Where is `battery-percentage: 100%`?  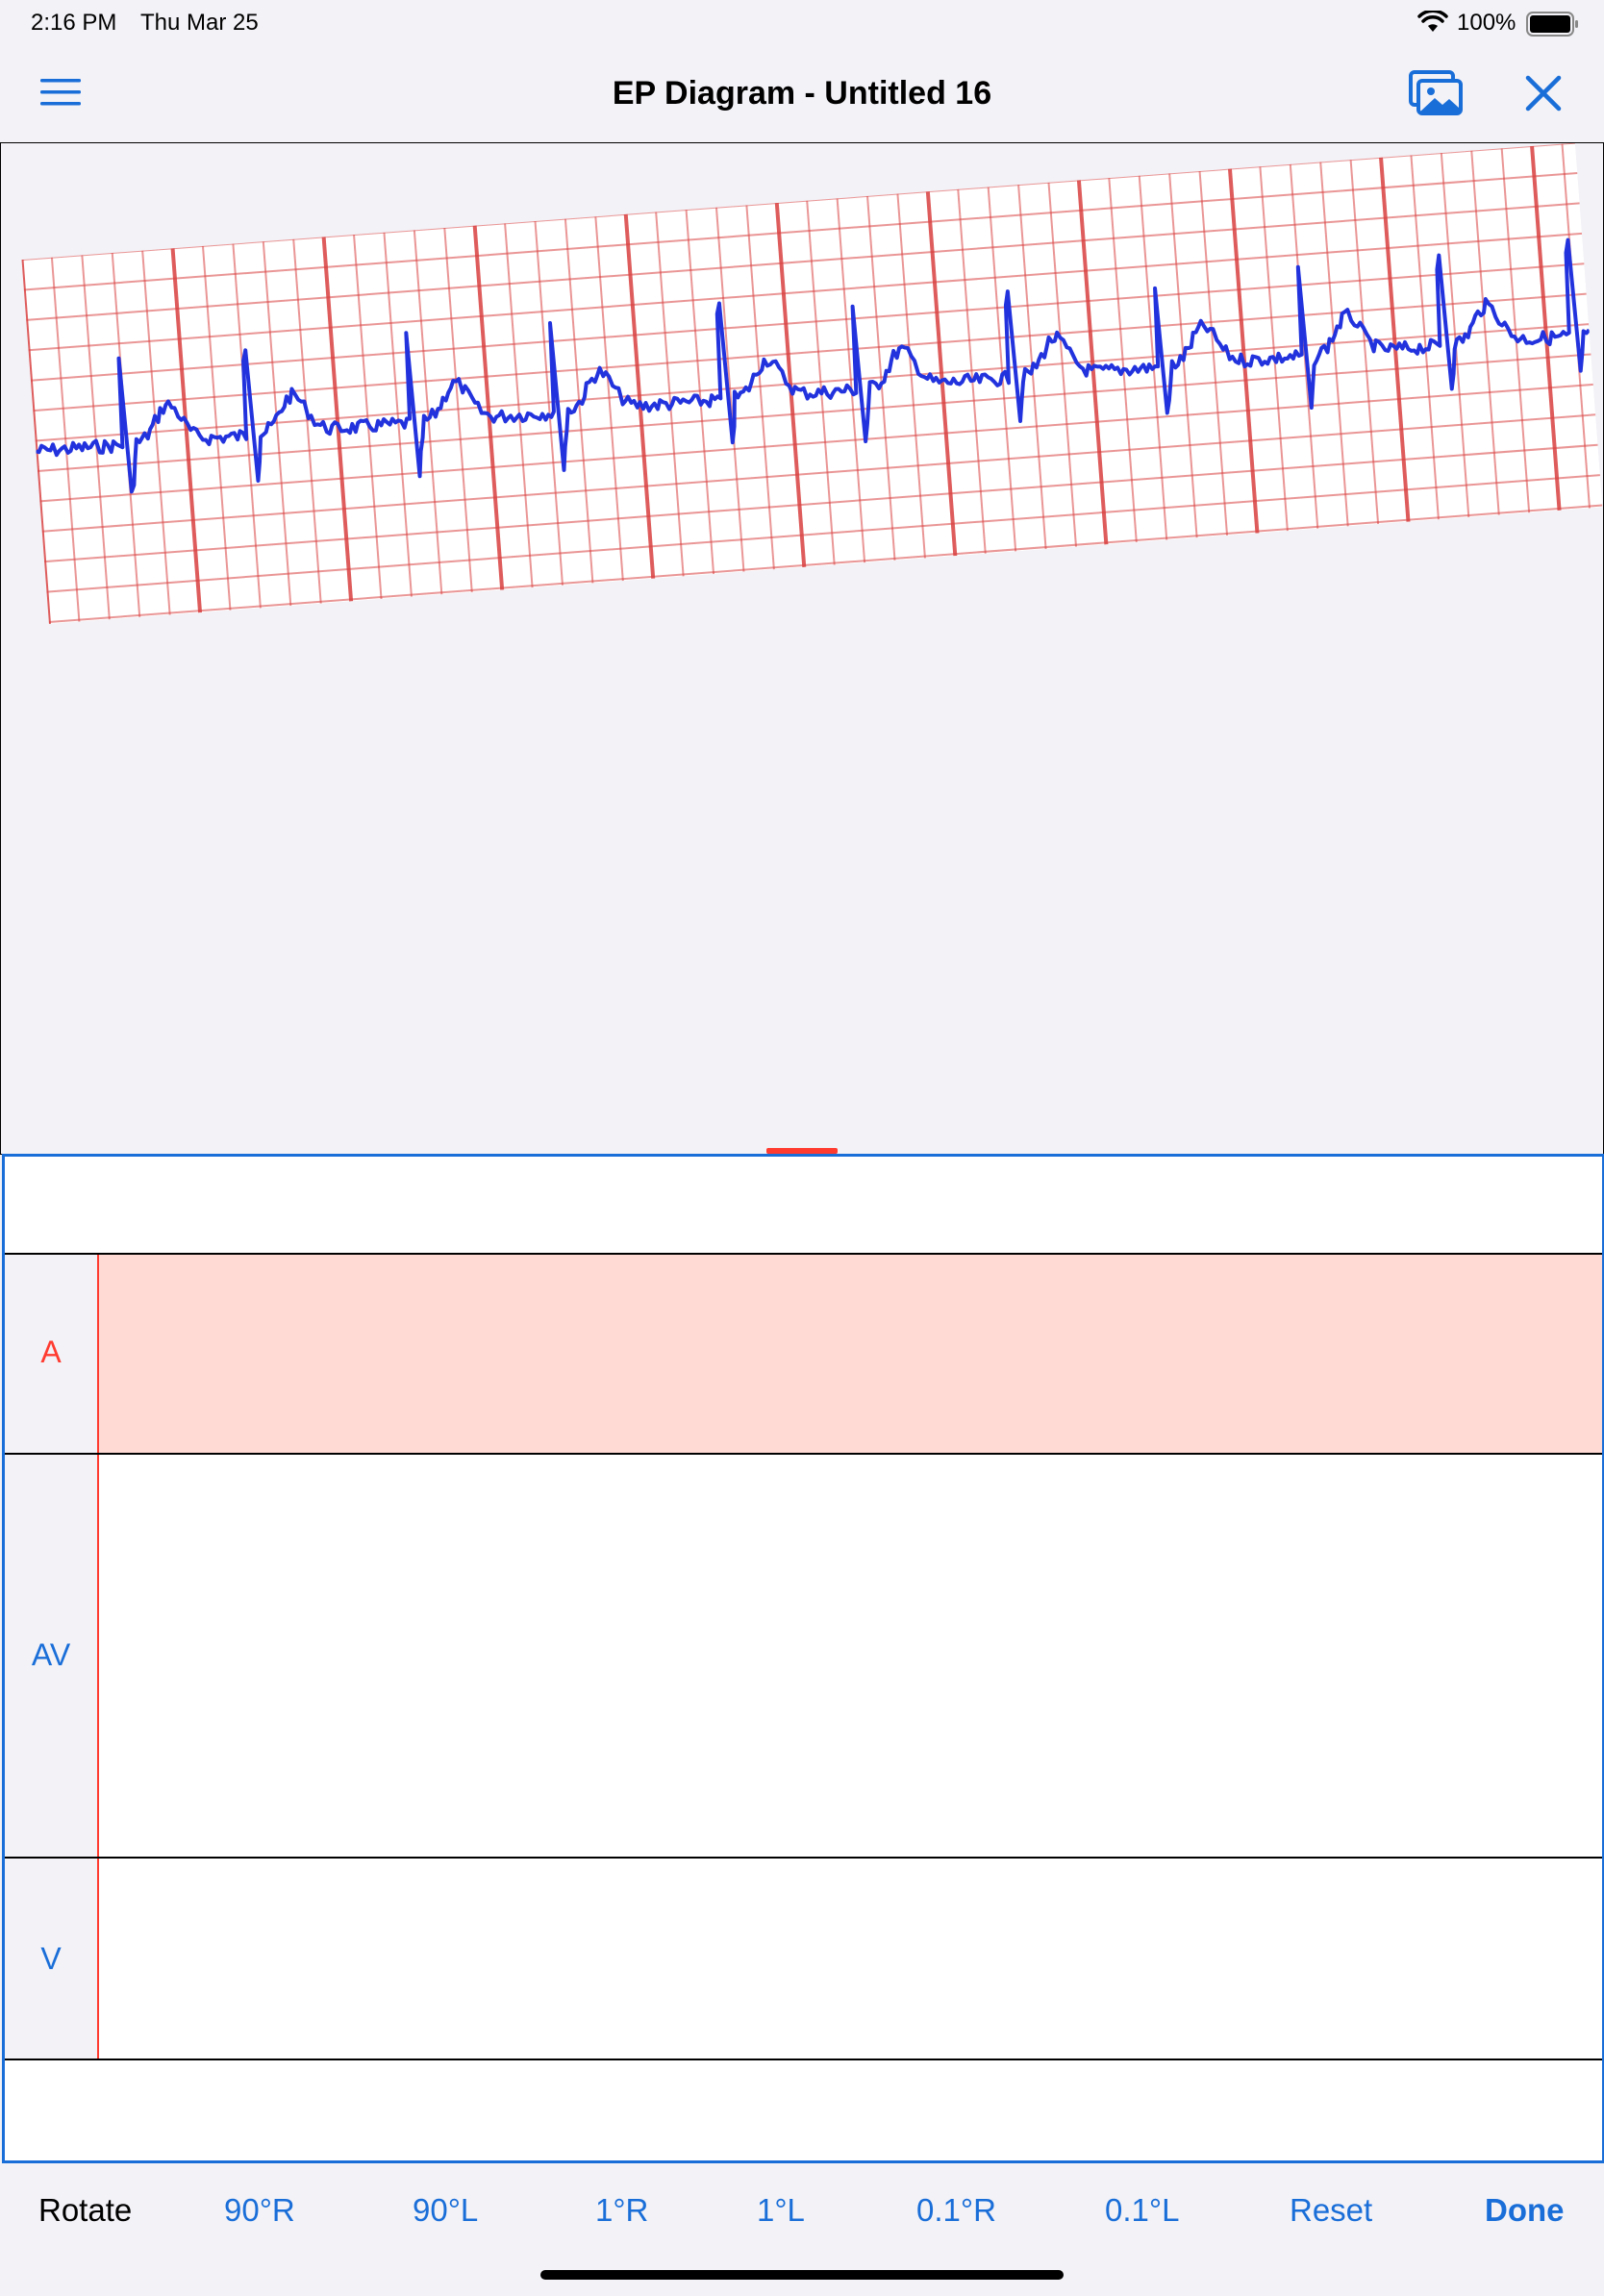 battery-percentage: 100% is located at coordinates (1486, 23).